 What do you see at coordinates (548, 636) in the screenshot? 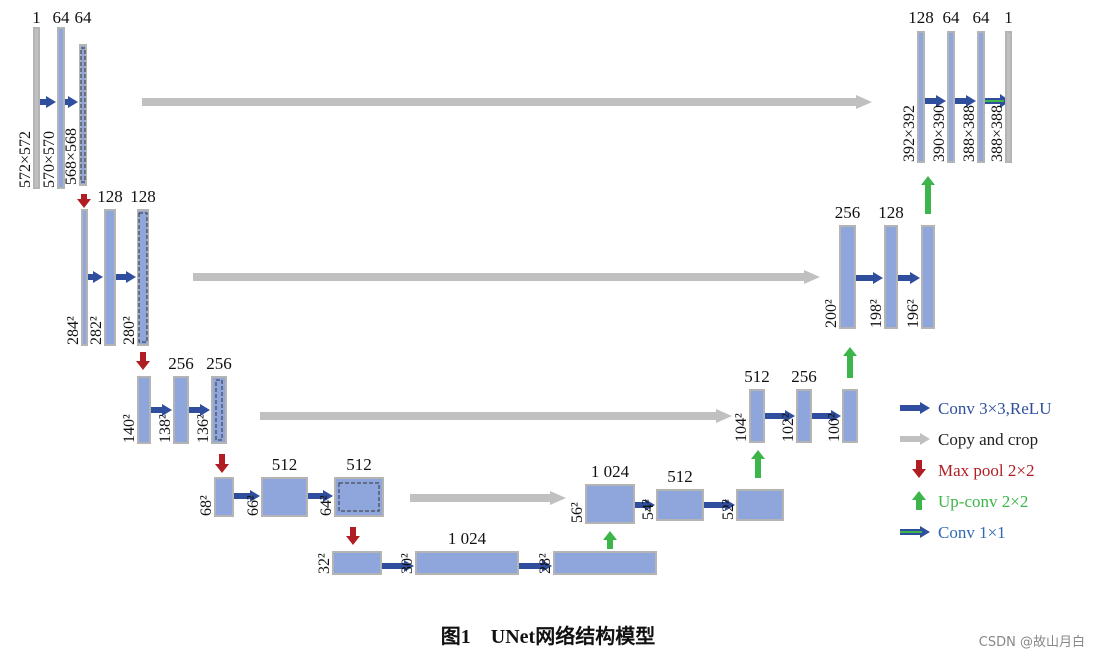
I see `caption: 图1 UNet网络结构模型` at bounding box center [548, 636].